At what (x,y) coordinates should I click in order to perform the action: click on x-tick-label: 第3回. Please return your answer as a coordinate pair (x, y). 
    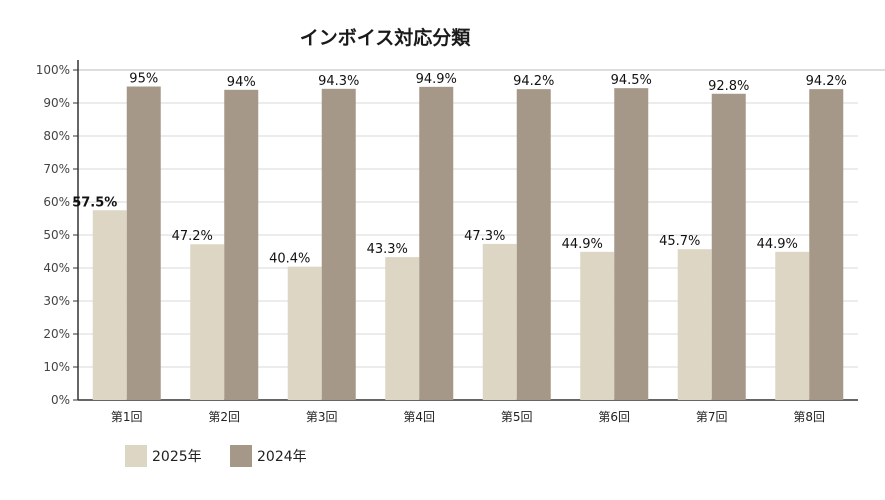
    Looking at the image, I should click on (322, 417).